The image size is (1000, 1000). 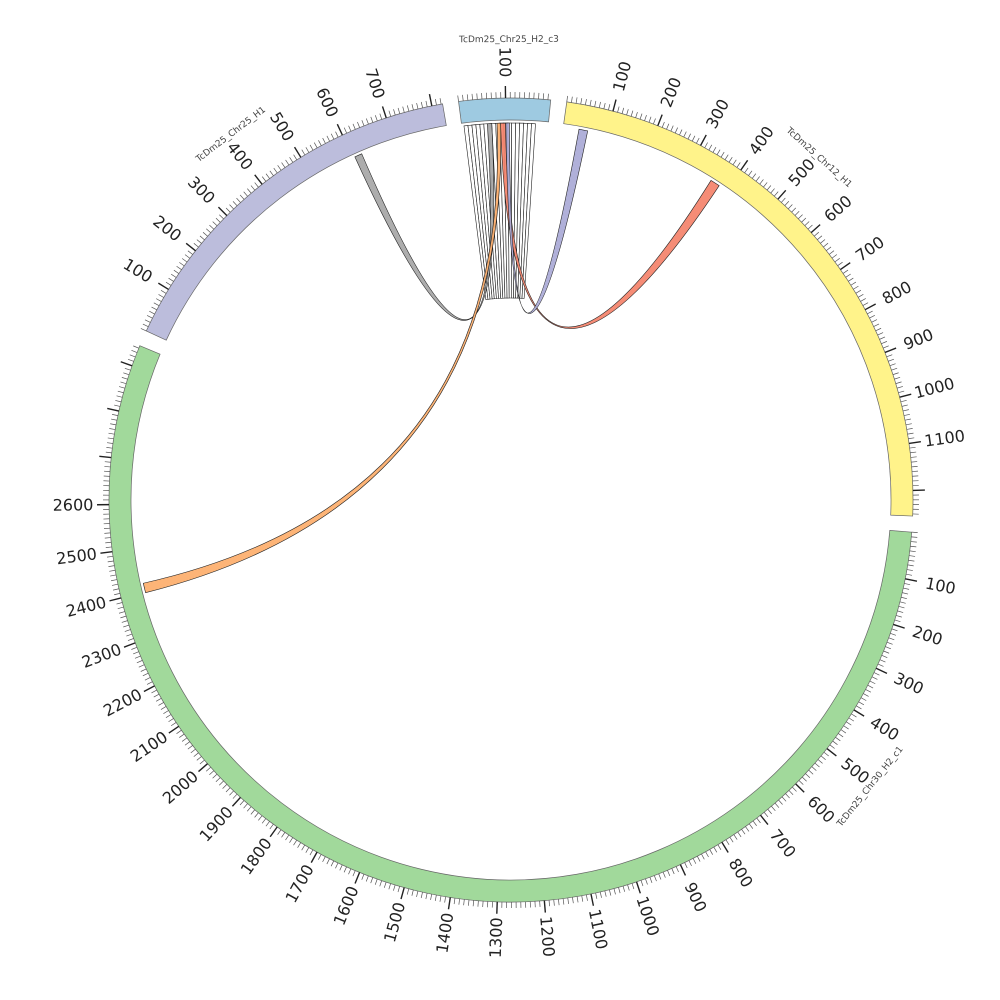 What do you see at coordinates (327, 103) in the screenshot?
I see `tick-label-h1-600: 600` at bounding box center [327, 103].